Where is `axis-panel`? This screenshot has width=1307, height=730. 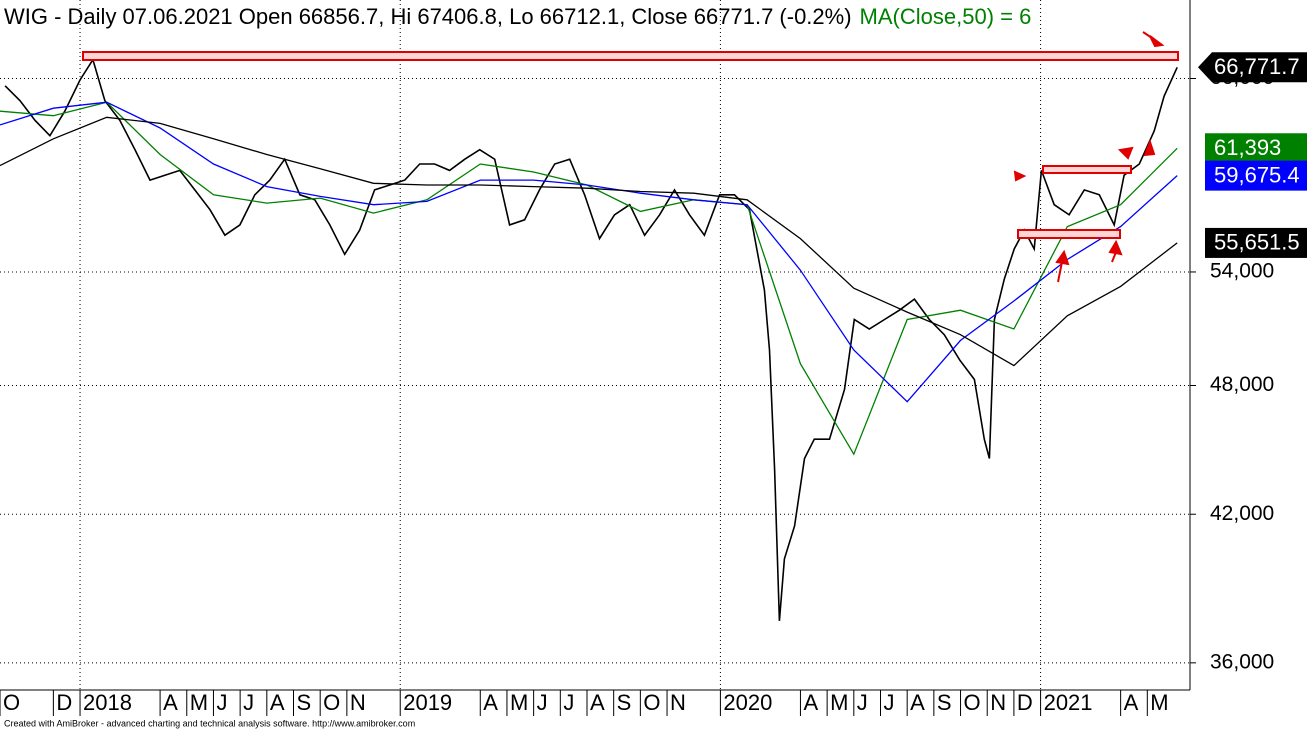
axis-panel is located at coordinates (1248, 365).